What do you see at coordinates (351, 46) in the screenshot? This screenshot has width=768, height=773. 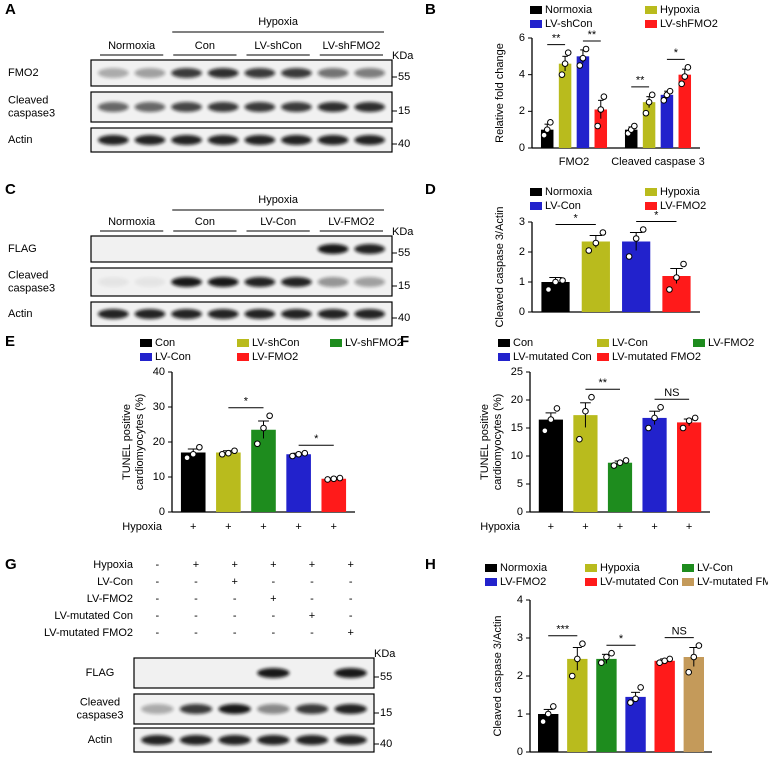 I see `group-label: LV-shFMO2` at bounding box center [351, 46].